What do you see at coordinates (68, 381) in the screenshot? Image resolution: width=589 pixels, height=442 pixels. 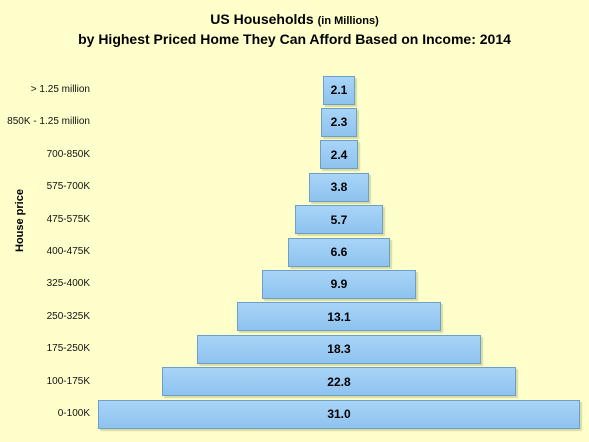 I see `category-label: 100-175K` at bounding box center [68, 381].